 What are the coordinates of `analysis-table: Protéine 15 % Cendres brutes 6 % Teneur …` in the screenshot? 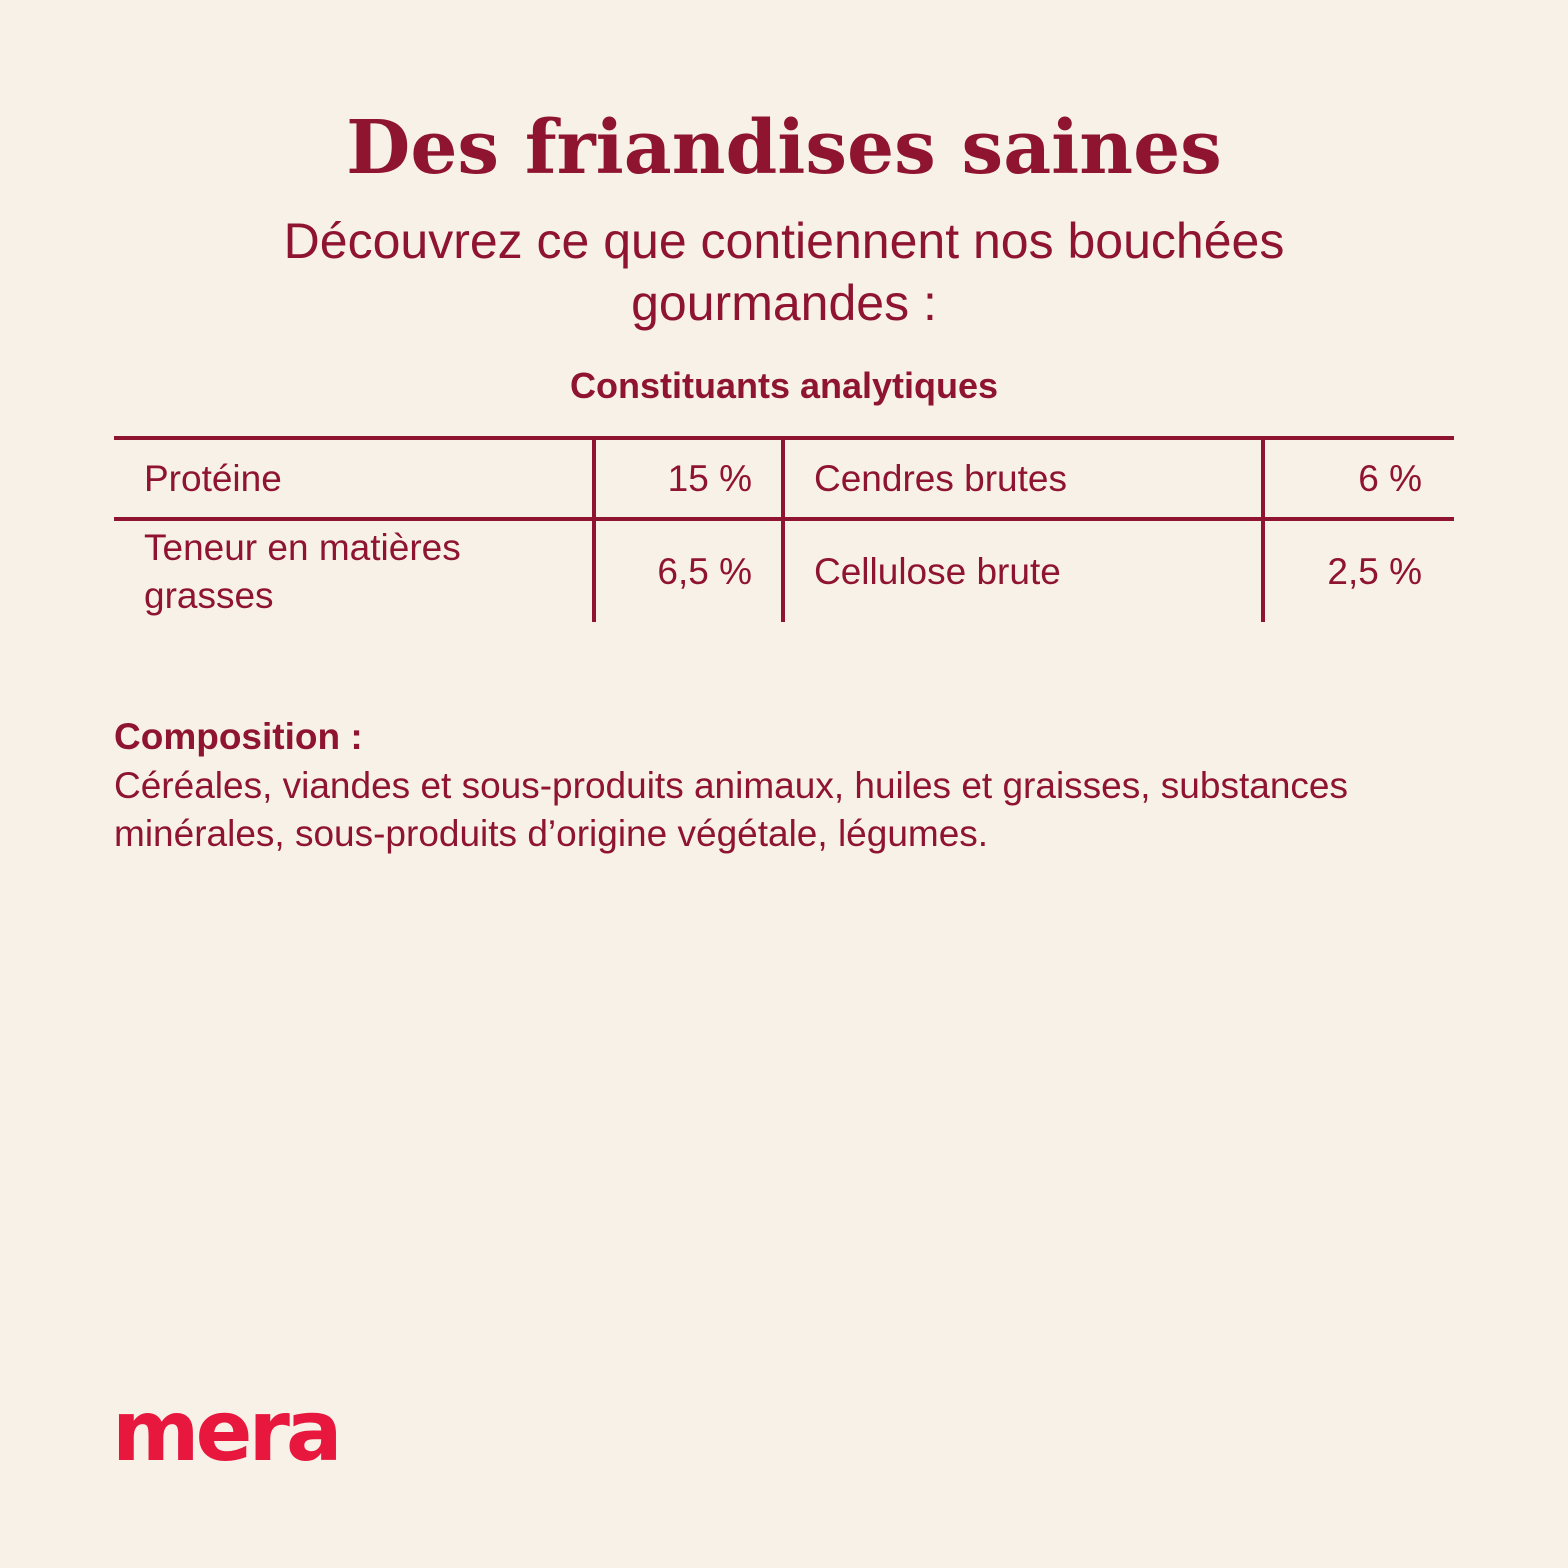 It's located at (784, 529).